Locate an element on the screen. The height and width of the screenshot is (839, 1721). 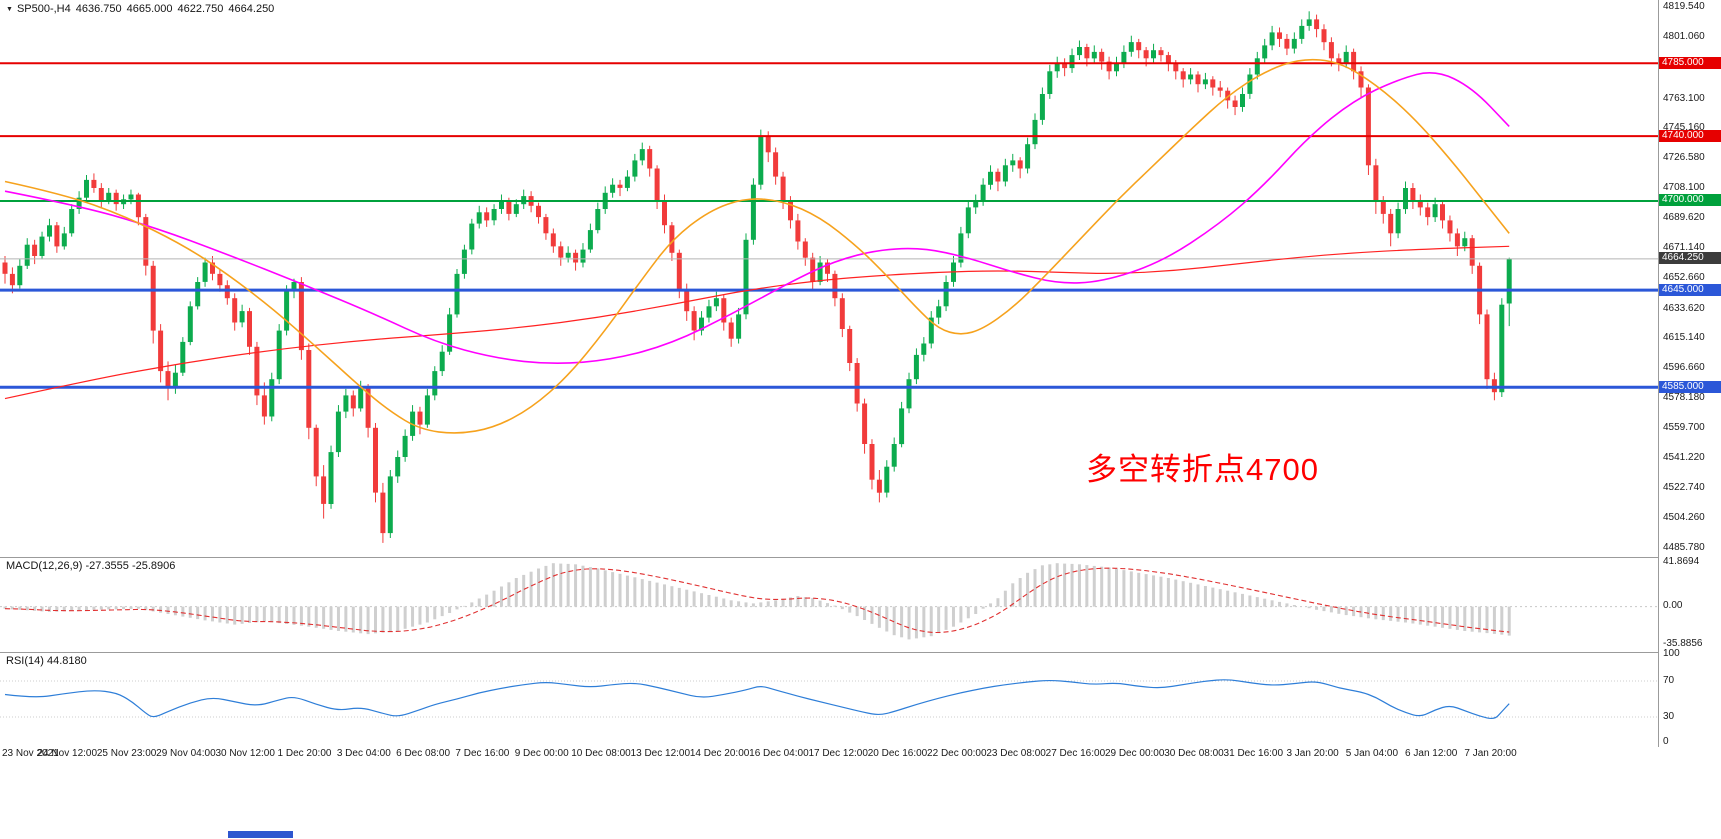
ohlc-high: 4665.000 is located at coordinates (149, 9).